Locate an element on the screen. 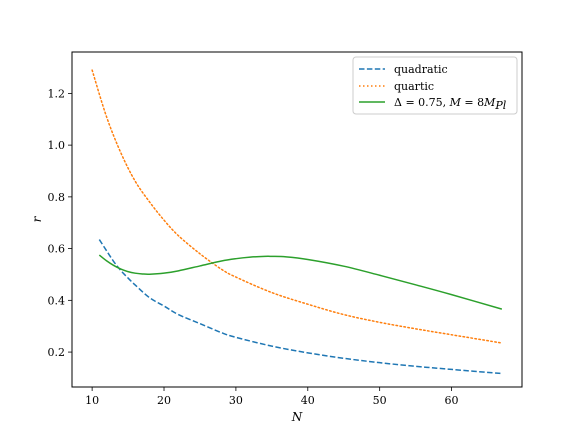 The height and width of the screenshot is (436, 581). y-tick-label: 0.4 is located at coordinates (57, 300).